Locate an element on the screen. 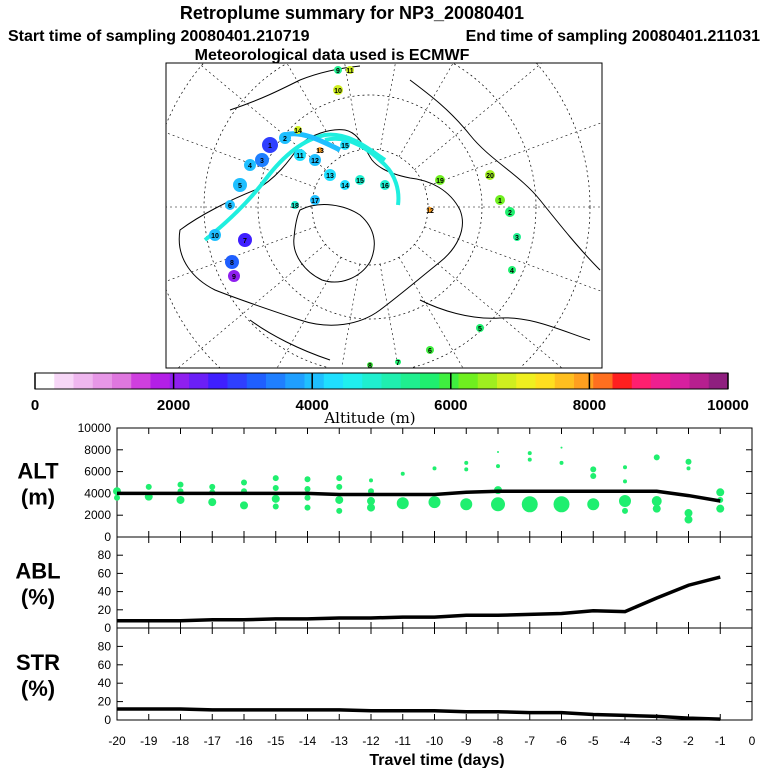 This screenshot has width=768, height=768. panel-ylabel: (%) is located at coordinates (38, 688).